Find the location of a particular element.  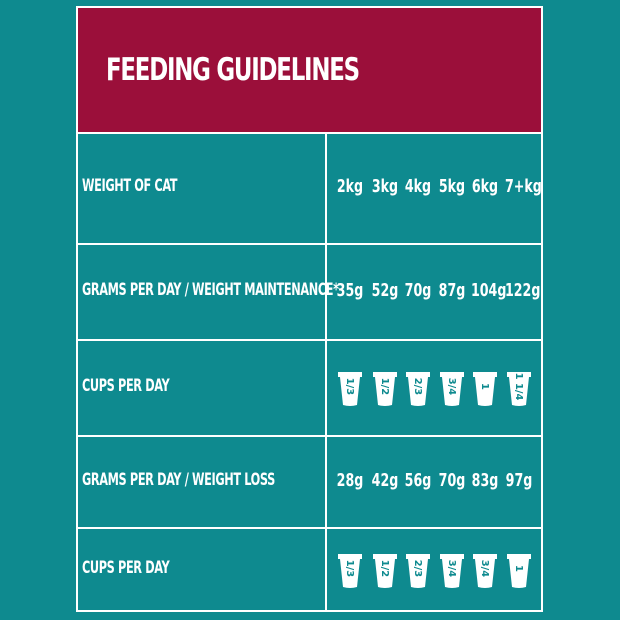

row-label: WEIGHT OF CAT is located at coordinates (130, 186).